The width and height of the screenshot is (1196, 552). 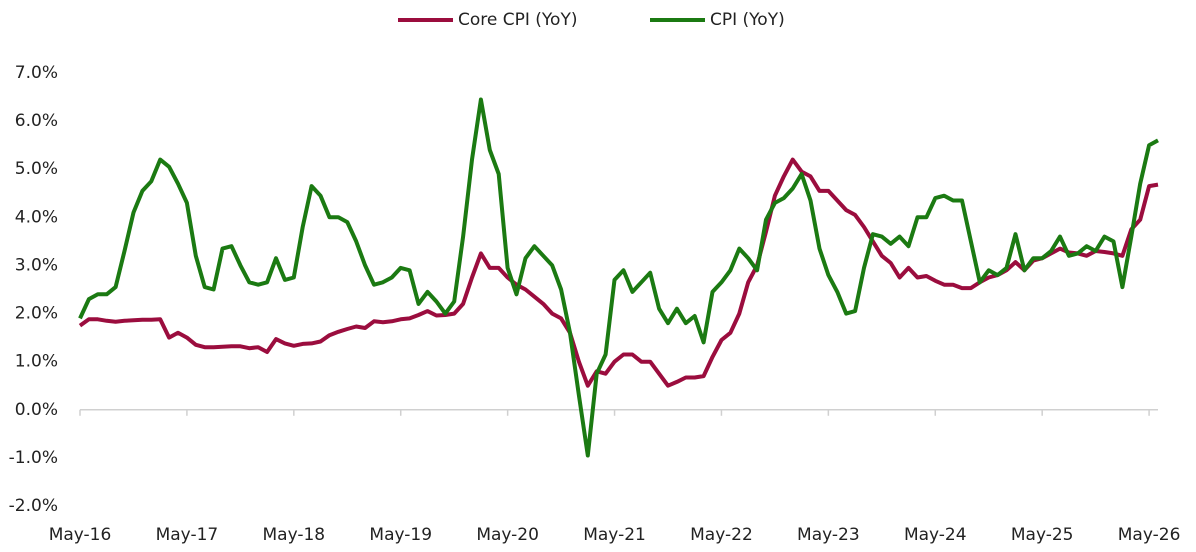 What do you see at coordinates (36, 73) in the screenshot?
I see `y-tick-label: 7.0%` at bounding box center [36, 73].